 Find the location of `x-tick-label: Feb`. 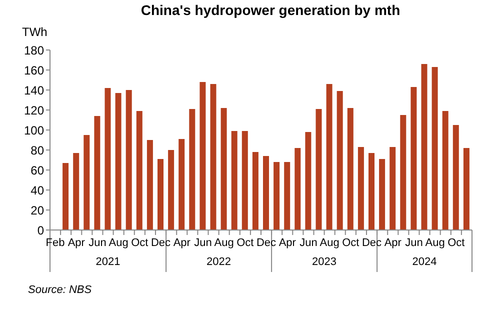

x-tick-label: Feb is located at coordinates (55, 242).